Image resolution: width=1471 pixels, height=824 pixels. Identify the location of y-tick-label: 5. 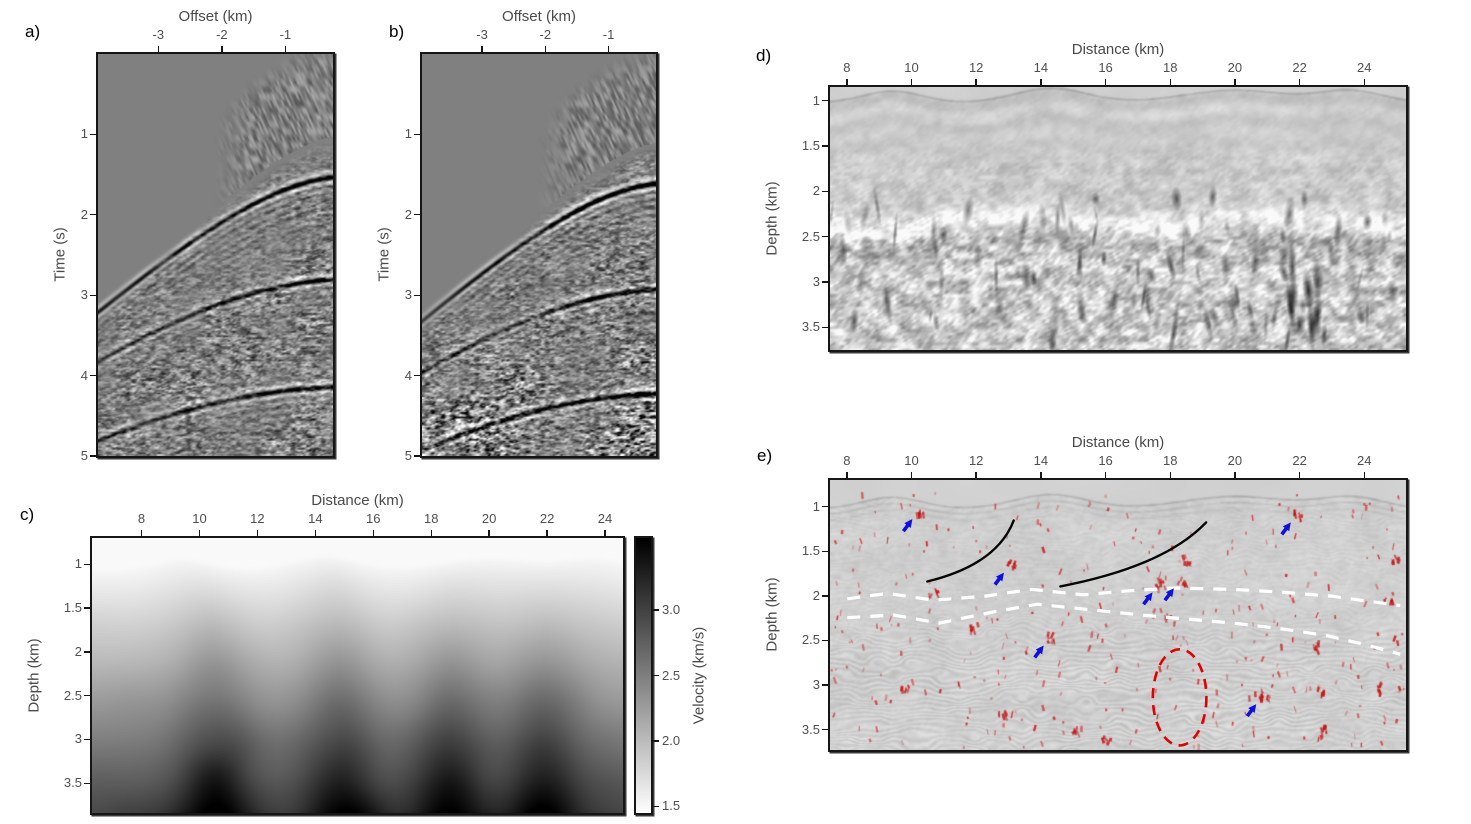
(408, 455).